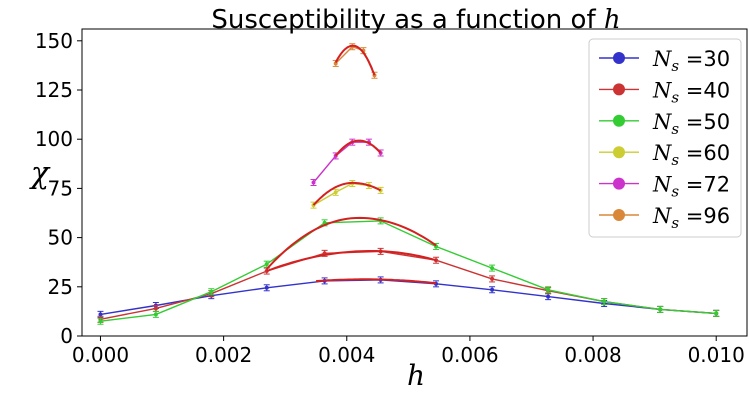  Describe the element at coordinates (469, 355) in the screenshot. I see `x-tick-label: 0.006` at that location.